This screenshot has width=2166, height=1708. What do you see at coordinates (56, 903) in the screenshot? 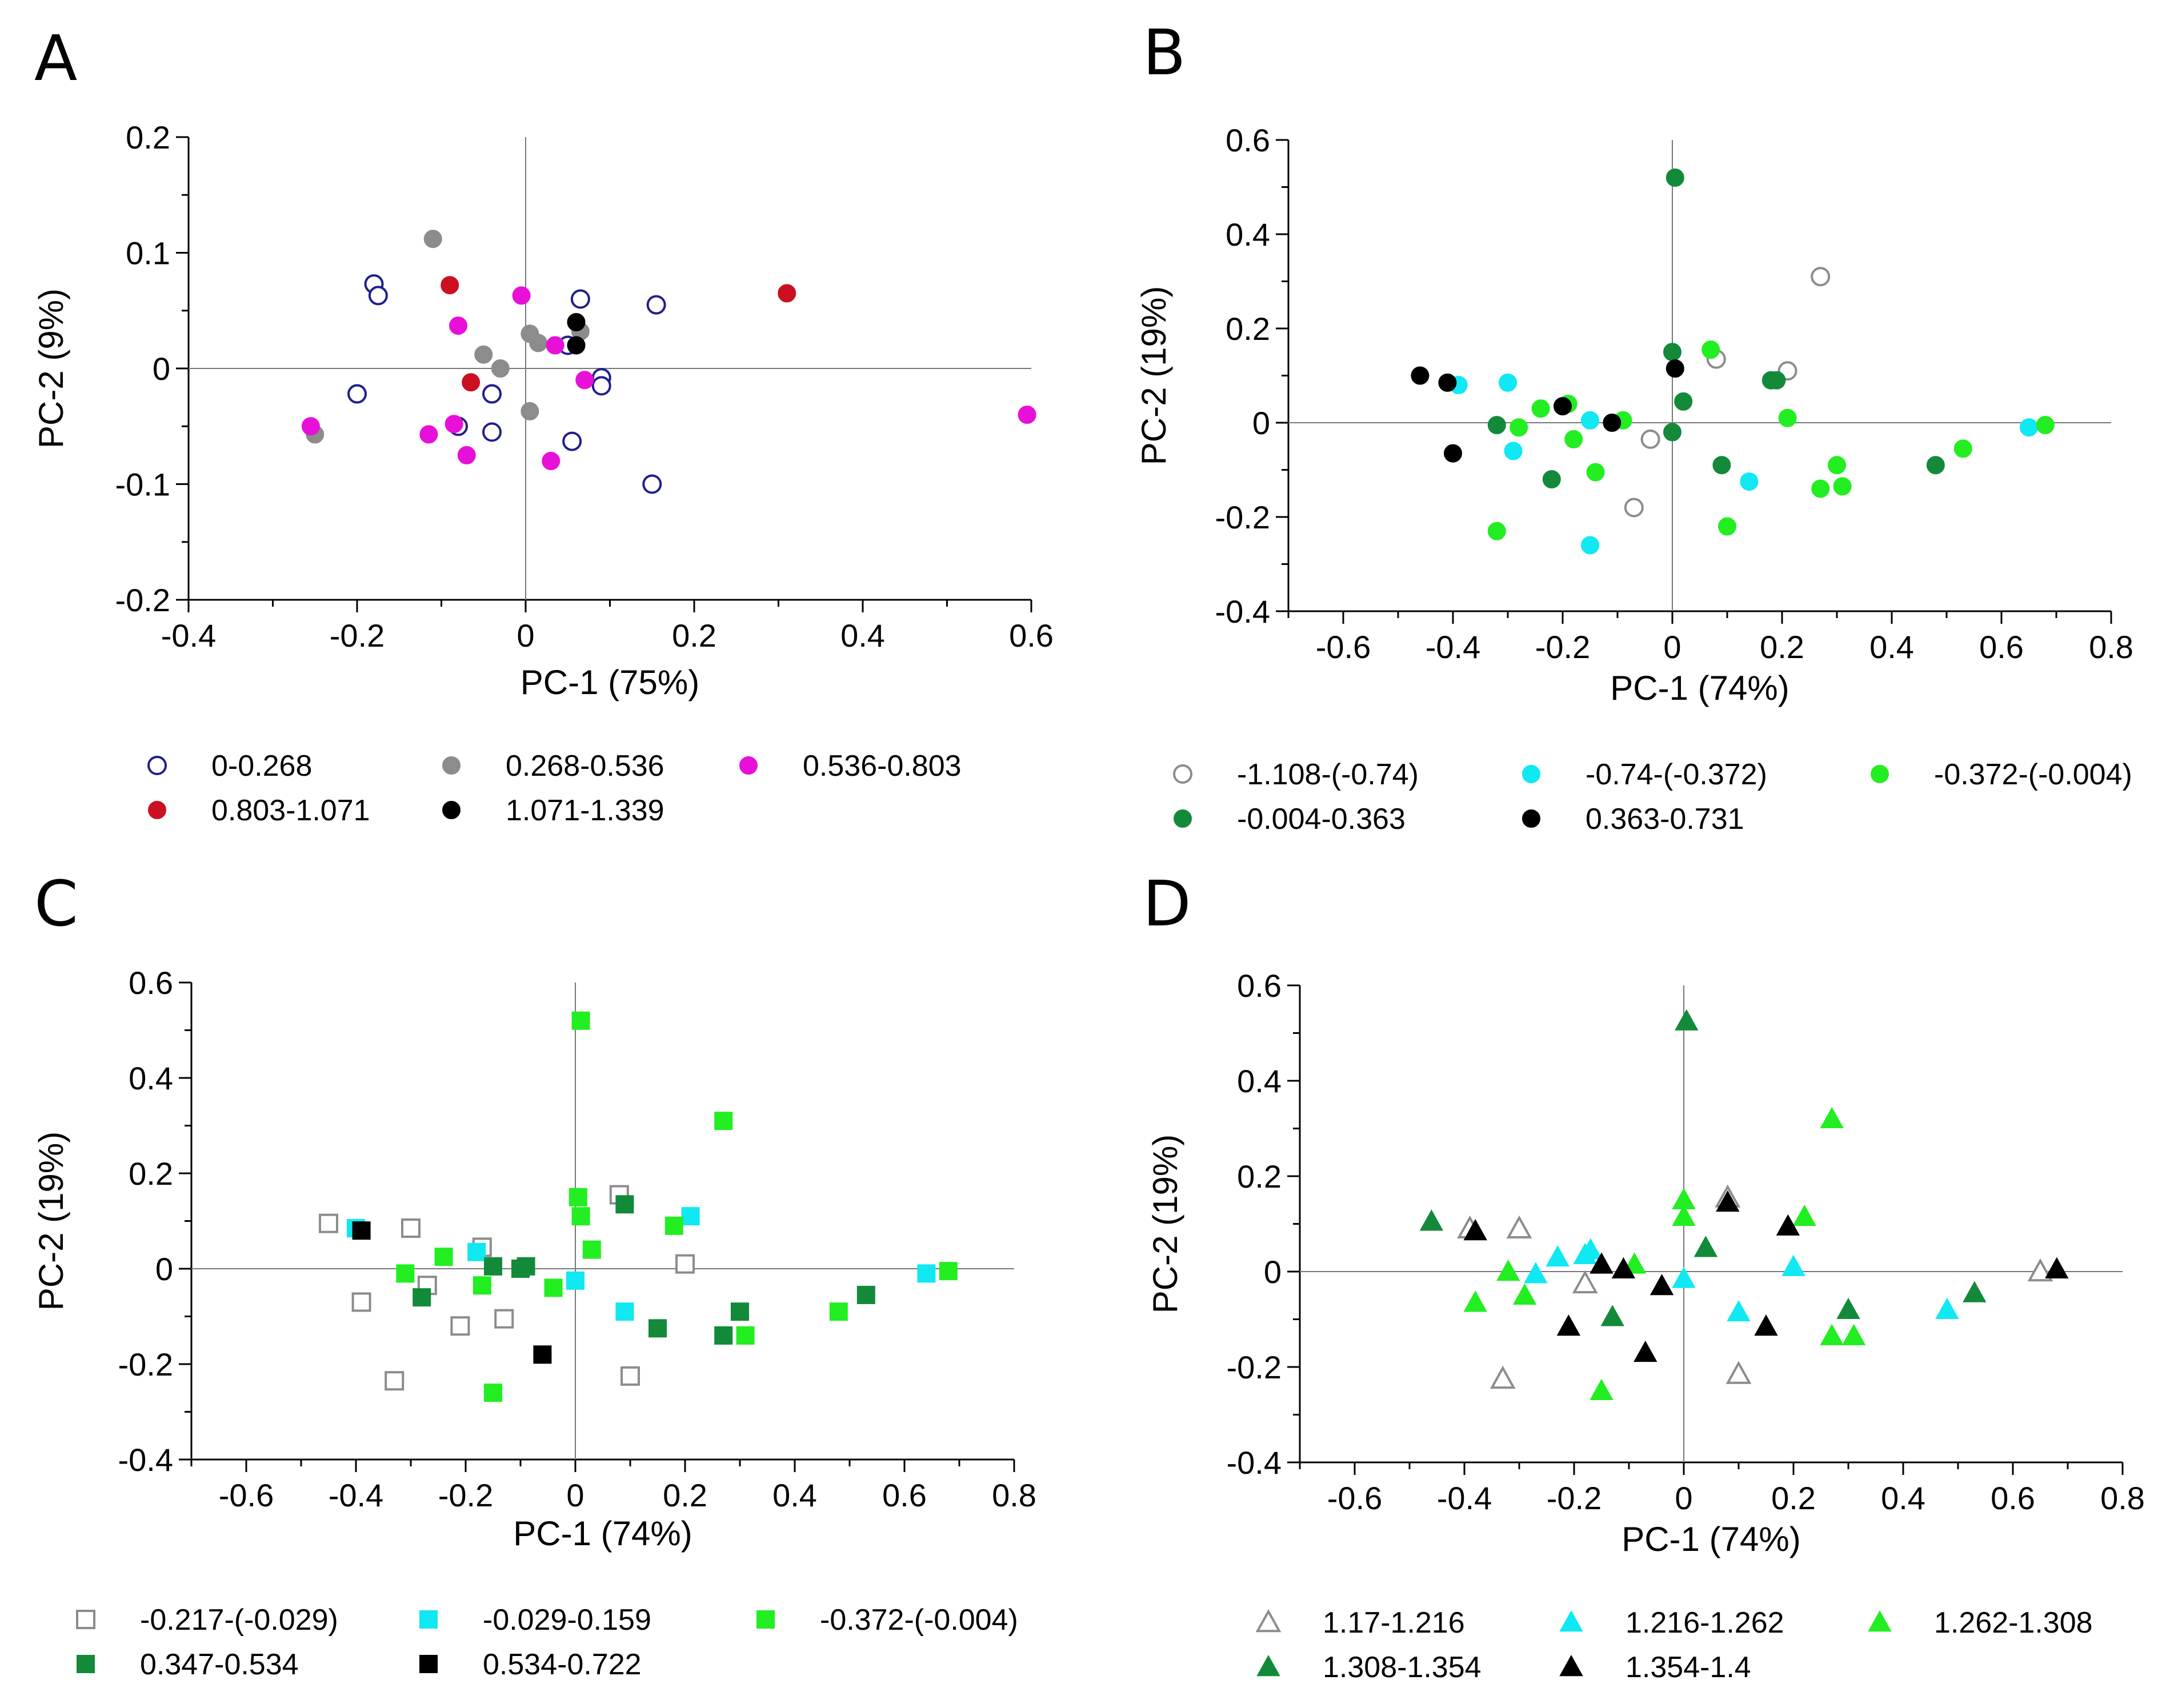
I see `panel-letter: C` at bounding box center [56, 903].